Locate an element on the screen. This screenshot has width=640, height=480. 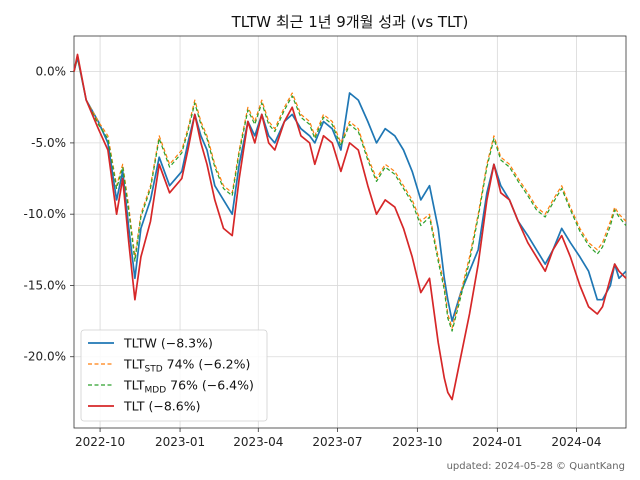
legend-box is located at coordinates (174, 375).